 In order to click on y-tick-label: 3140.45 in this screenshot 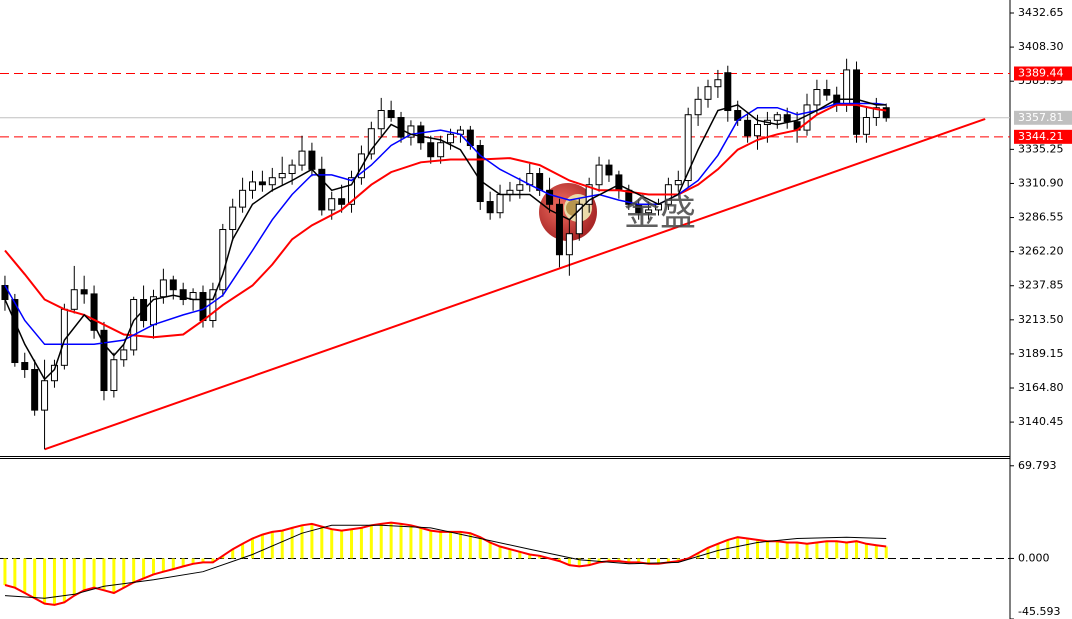, I will do `click(1041, 421)`.